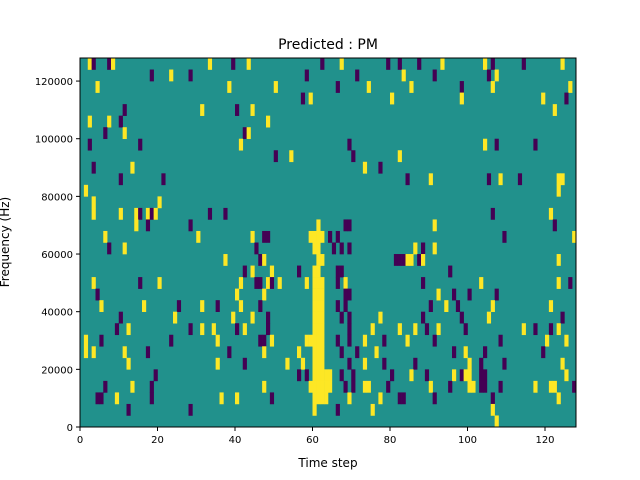  I want to click on y-tick-label: 20000, so click(57, 370).